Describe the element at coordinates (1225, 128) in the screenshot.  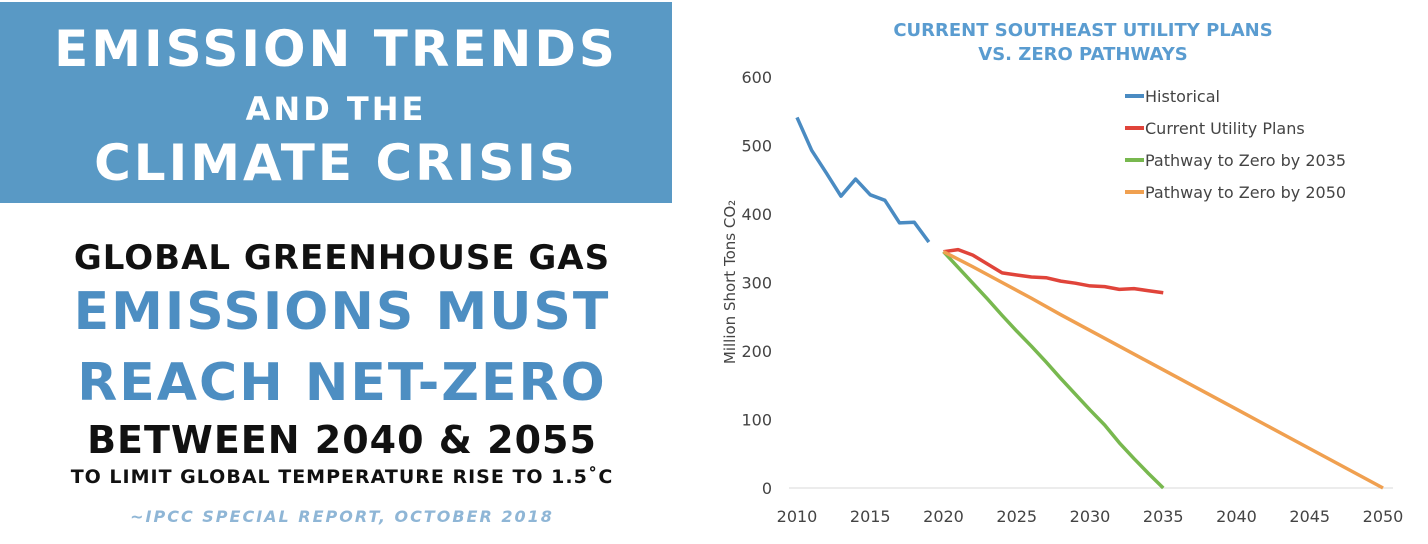
I see `legend-label: Current Utility Plans` at that location.